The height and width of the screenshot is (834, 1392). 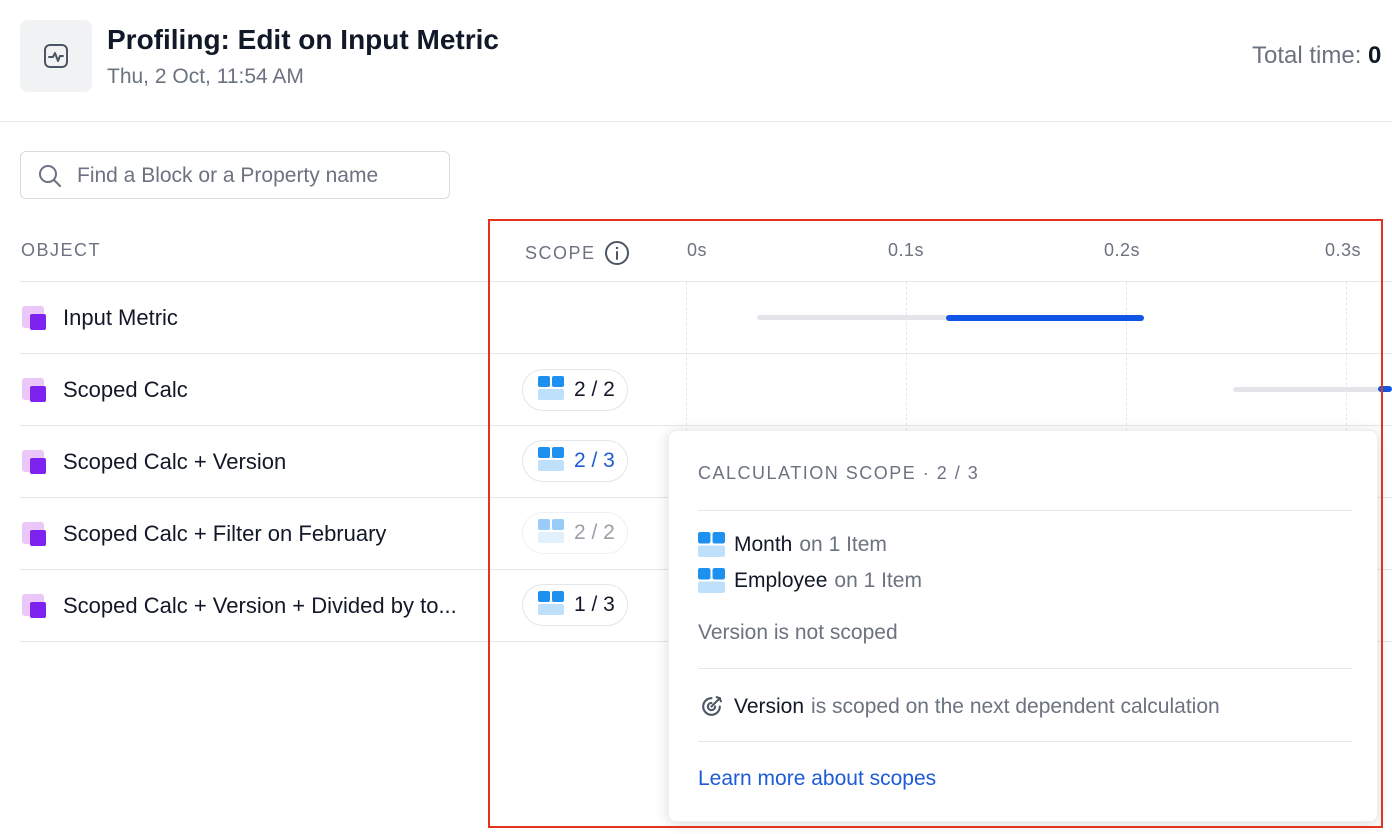 What do you see at coordinates (120, 317) in the screenshot?
I see `object-name: Input Metric` at bounding box center [120, 317].